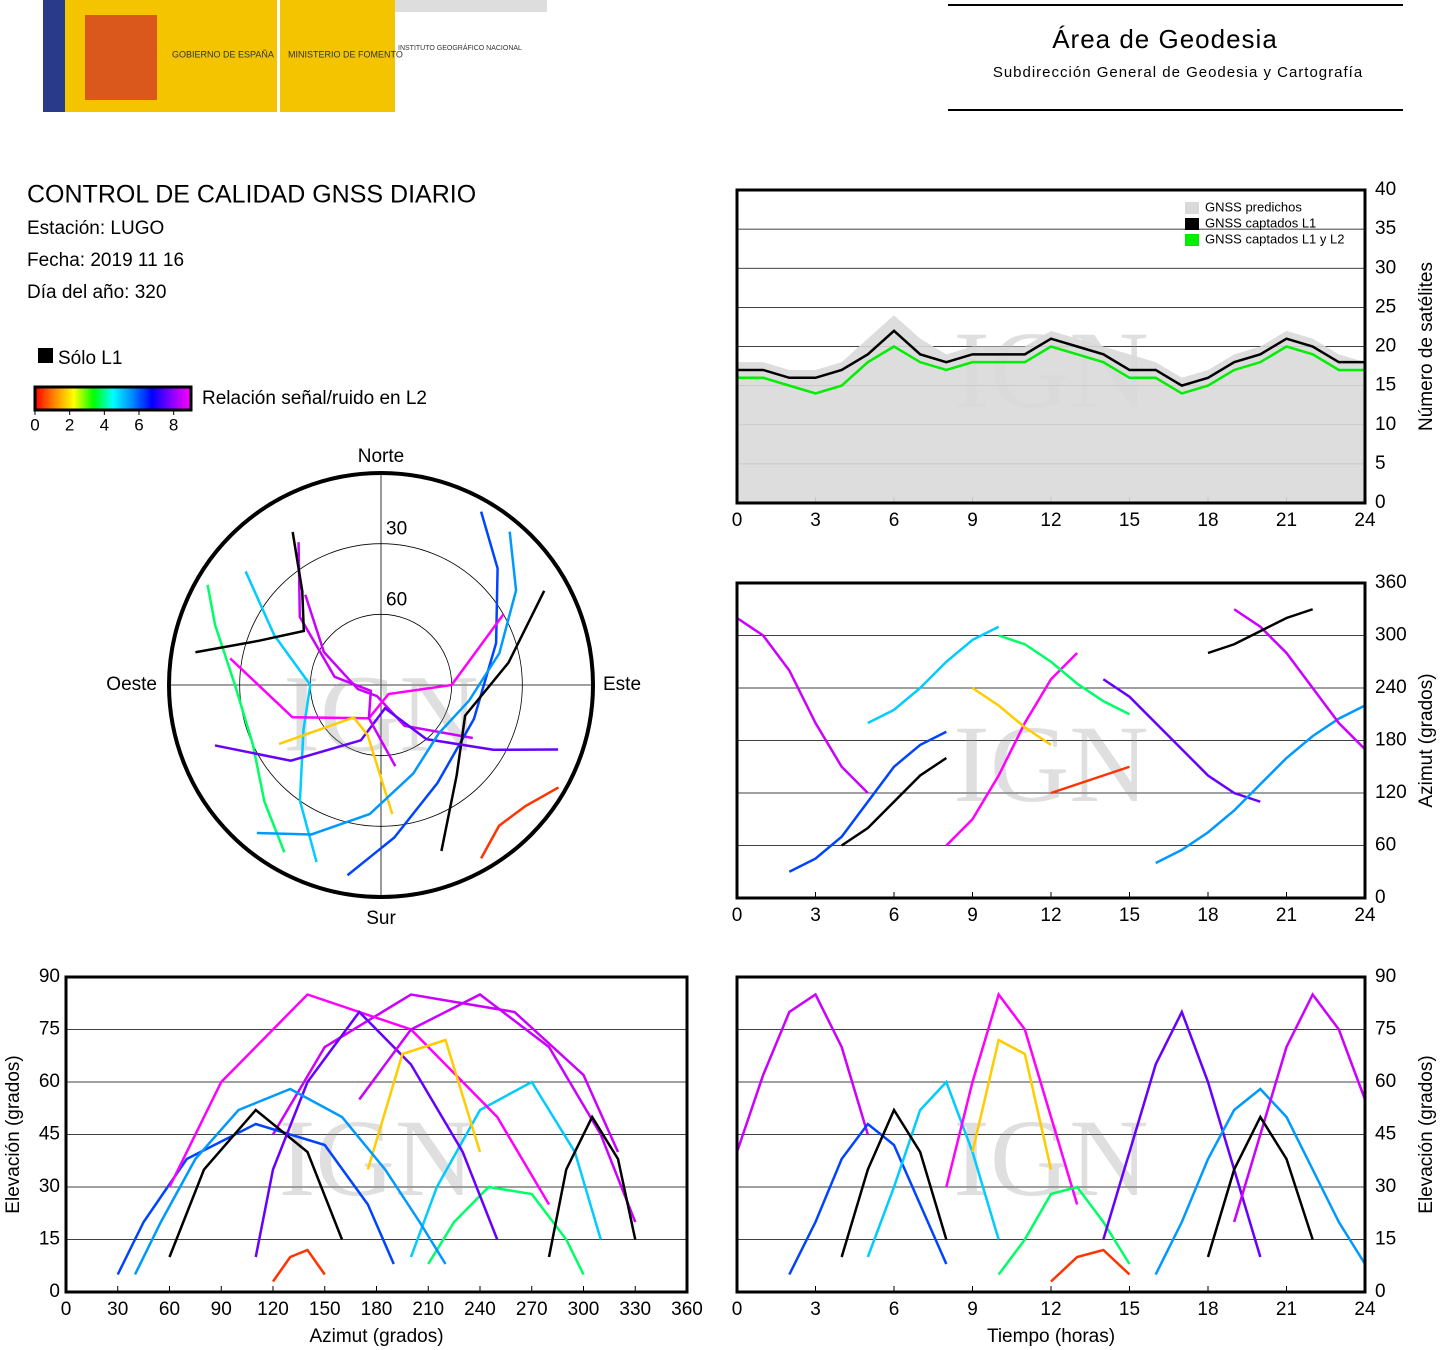  What do you see at coordinates (480, 1309) in the screenshot?
I see `x-tick-label: 240` at bounding box center [480, 1309].